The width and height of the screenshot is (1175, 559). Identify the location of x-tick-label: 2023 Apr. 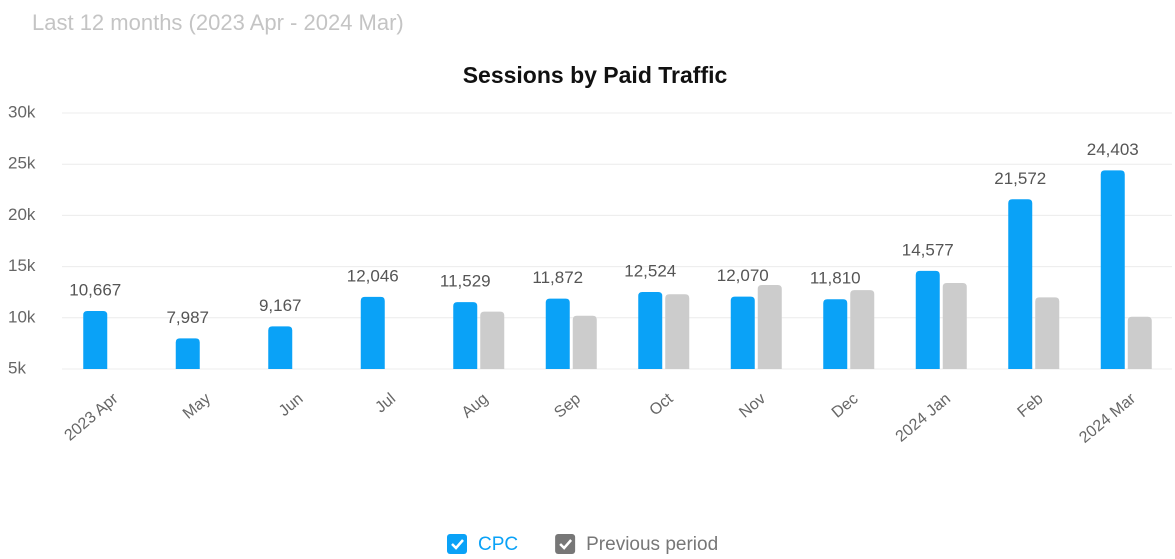
(92, 417).